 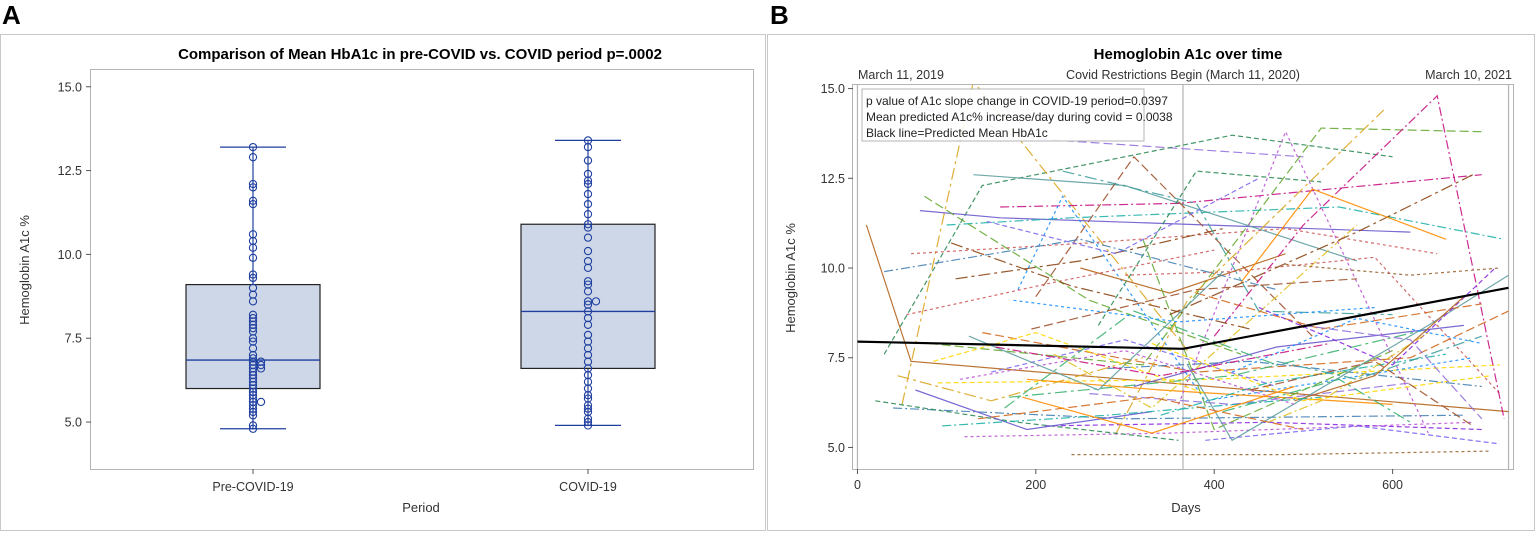 I want to click on chart-a-x-axis: Pre-COVID-19 COVID-19, so click(x=414, y=481).